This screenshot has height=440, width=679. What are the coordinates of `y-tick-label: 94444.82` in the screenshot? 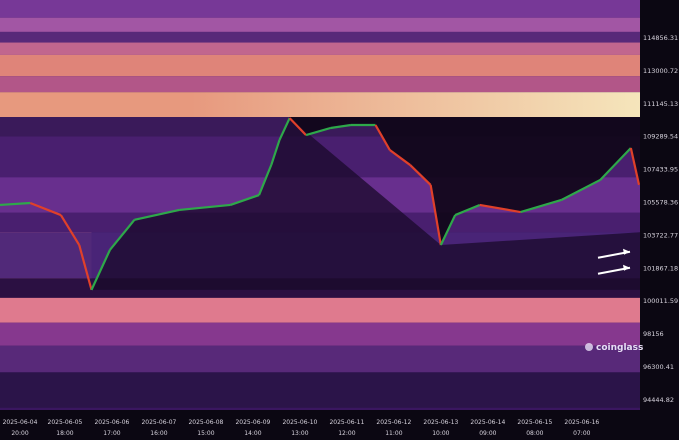 It's located at (658, 400).